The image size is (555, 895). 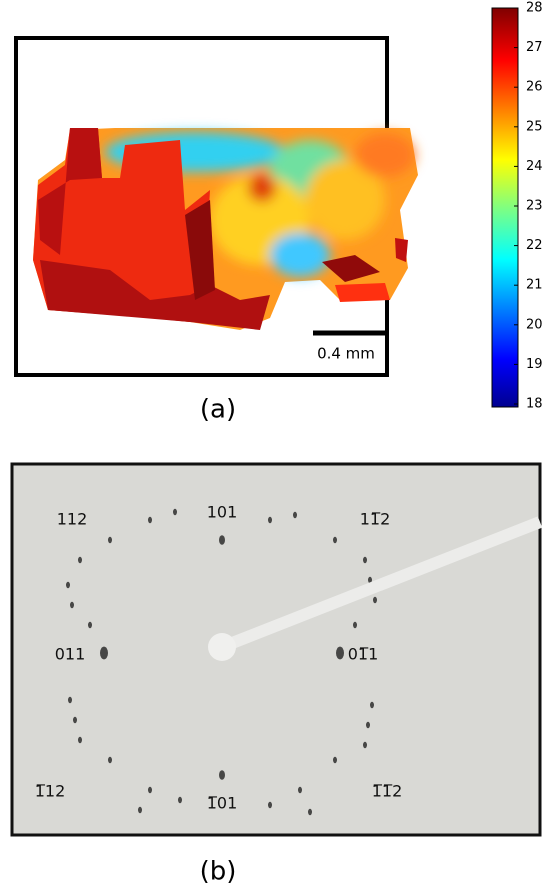 I want to click on colorbar-tick-label: 25, so click(x=534, y=126).